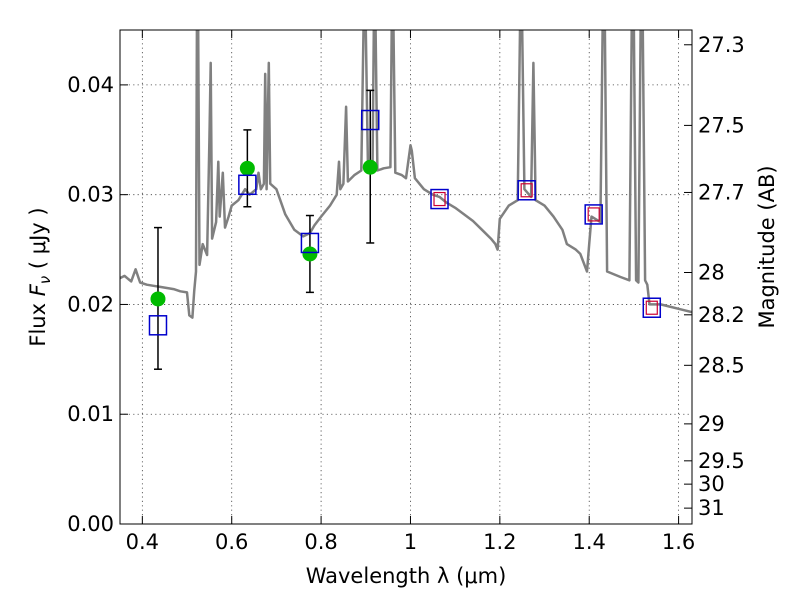  What do you see at coordinates (264, 233) in the screenshot?
I see `observed-points` at bounding box center [264, 233].